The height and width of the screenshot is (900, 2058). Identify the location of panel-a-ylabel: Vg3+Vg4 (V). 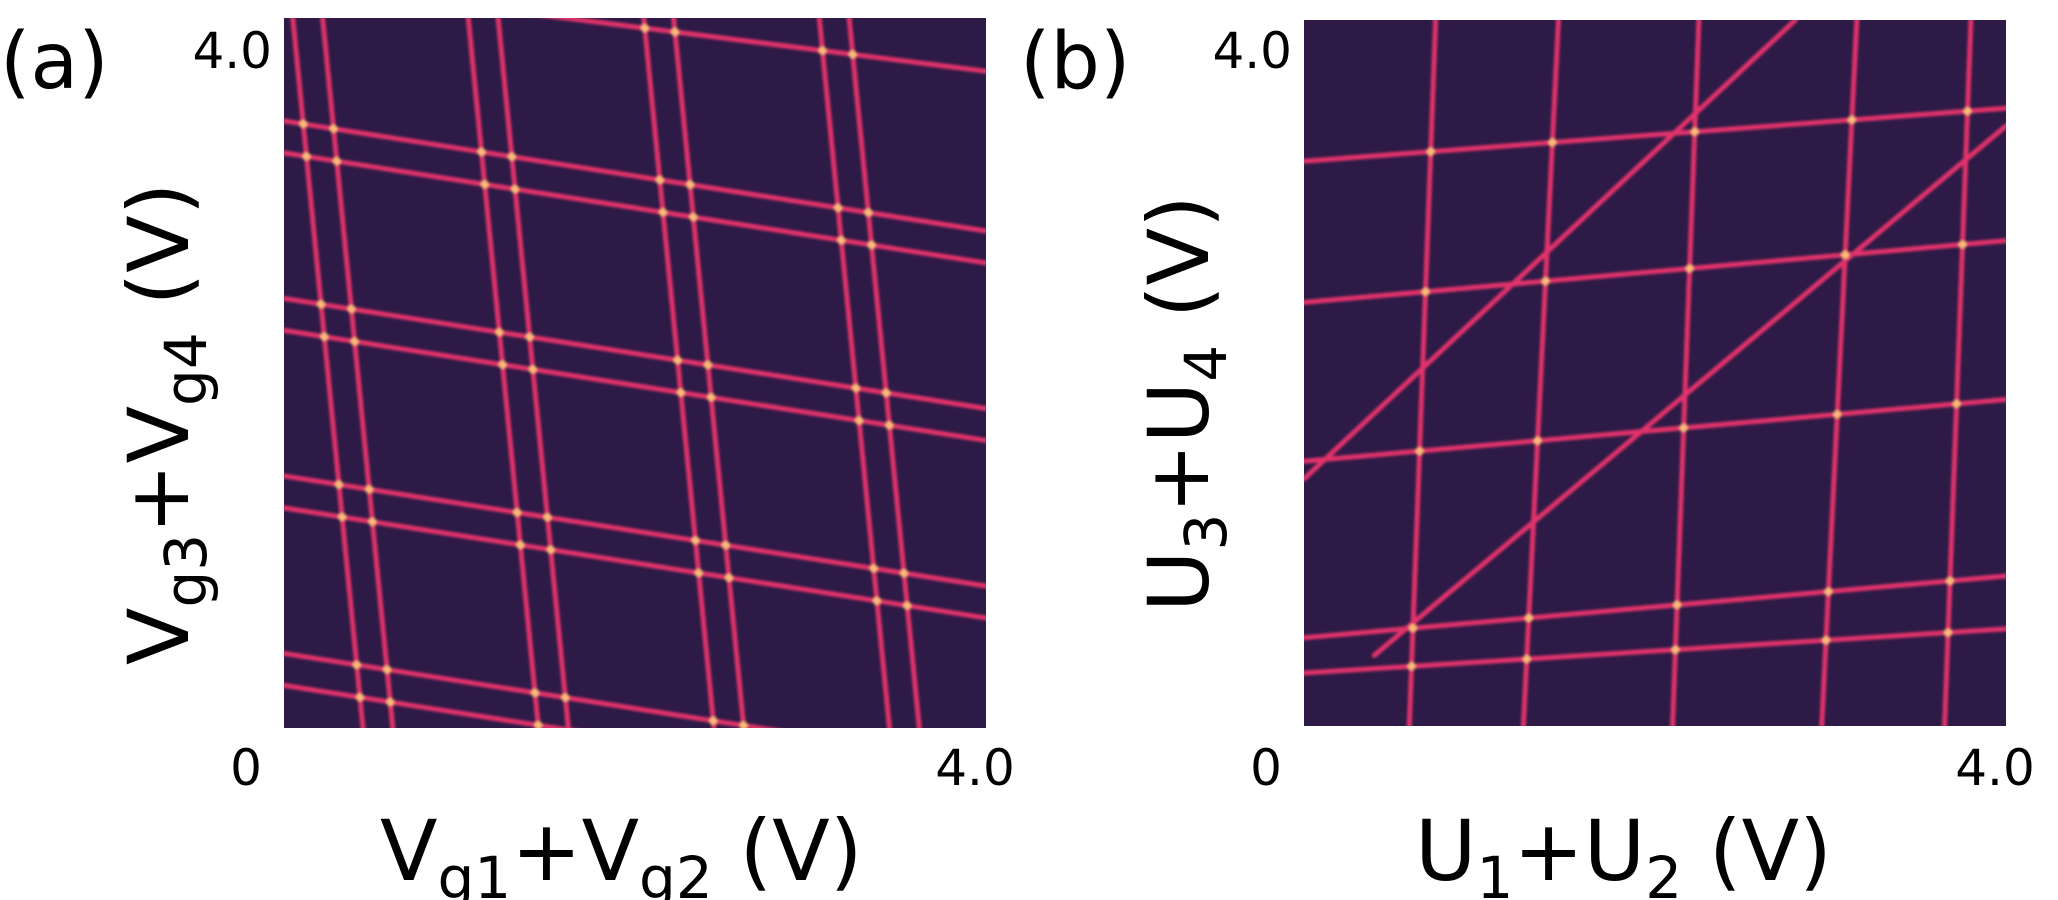
(165, 424).